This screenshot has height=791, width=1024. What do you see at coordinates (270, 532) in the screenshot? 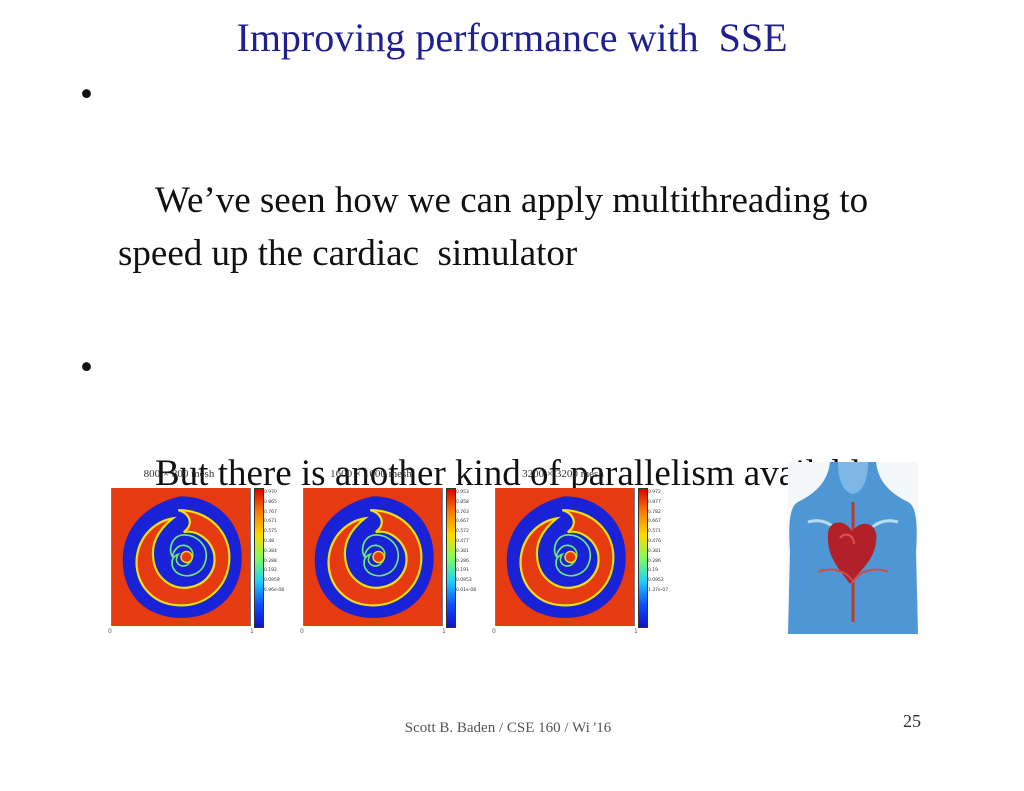
I see `colorbar-tick: 0.575` at bounding box center [270, 532].